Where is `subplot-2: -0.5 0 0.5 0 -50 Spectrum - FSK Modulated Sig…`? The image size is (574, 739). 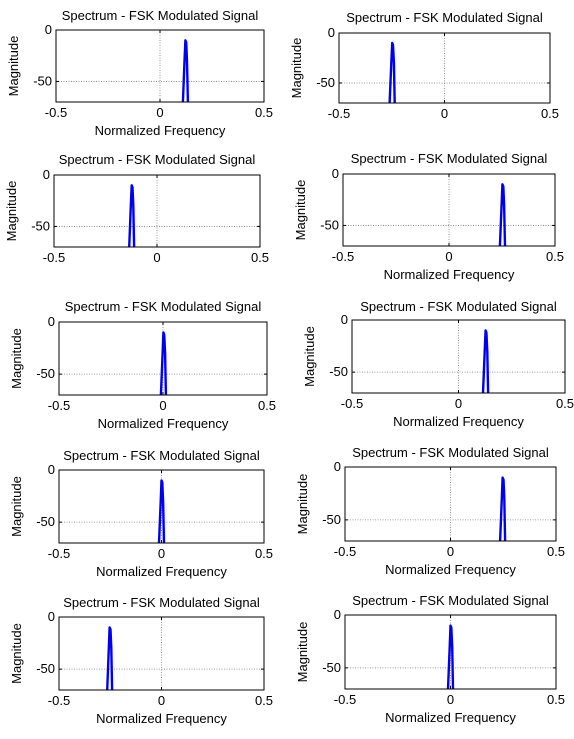 subplot-2: -0.5 0 0.5 0 -50 Spectrum - FSK Modulated Sig… is located at coordinates (424, 65).